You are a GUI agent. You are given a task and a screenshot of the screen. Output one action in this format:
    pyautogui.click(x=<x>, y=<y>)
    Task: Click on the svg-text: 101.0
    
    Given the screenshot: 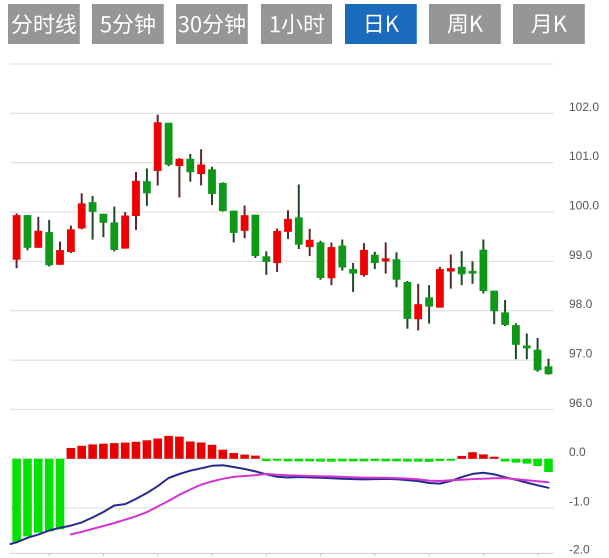 What is the action you would take?
    pyautogui.click(x=584, y=156)
    